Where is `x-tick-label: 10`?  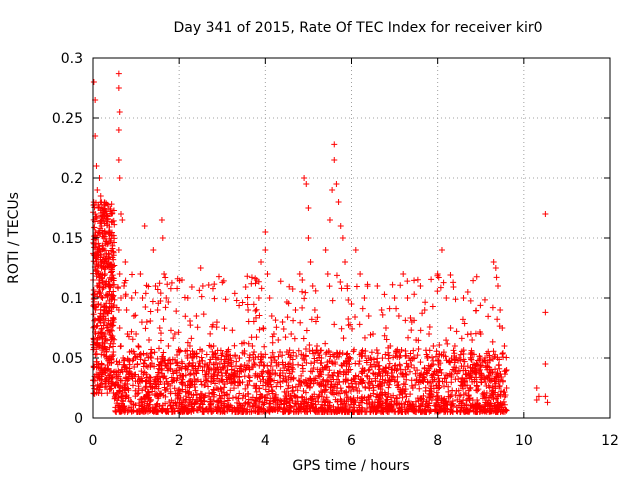
x-tick-label: 10 is located at coordinates (524, 441).